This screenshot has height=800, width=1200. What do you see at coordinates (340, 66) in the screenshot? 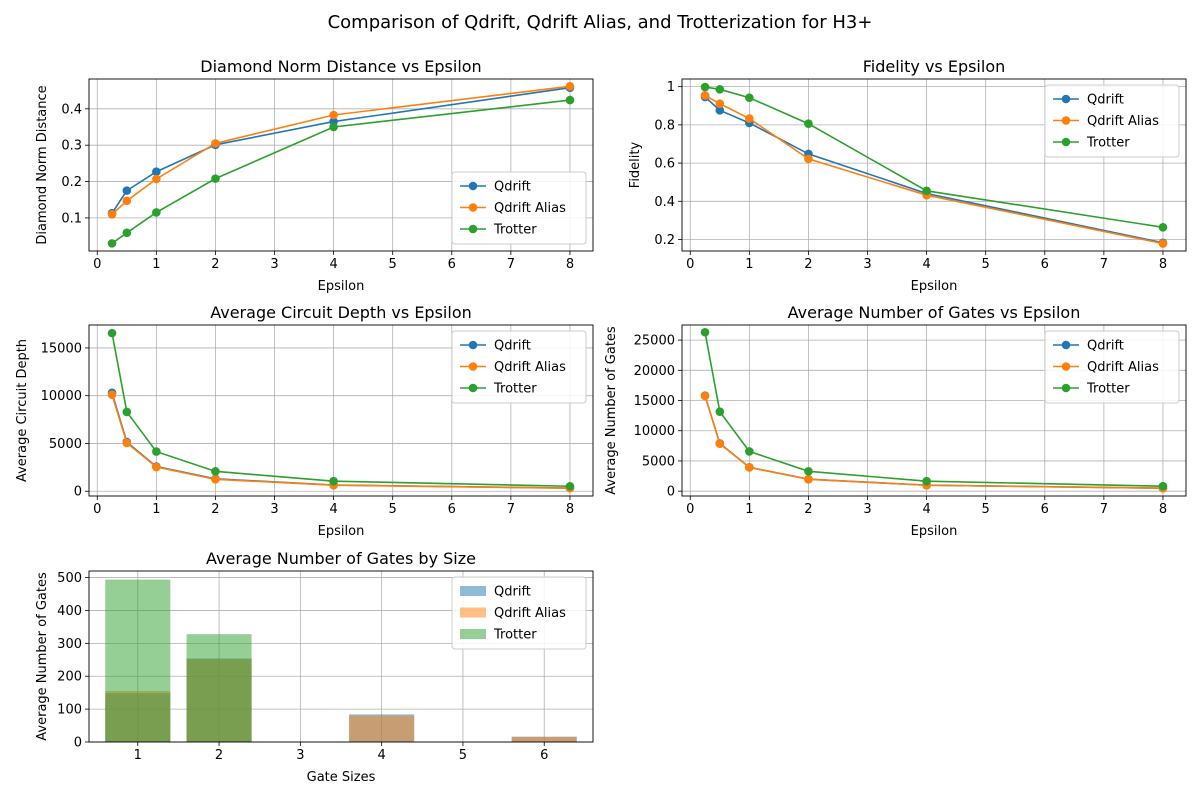
I see `chart-title: Diamond Norm Distance vs Epsilon` at bounding box center [340, 66].